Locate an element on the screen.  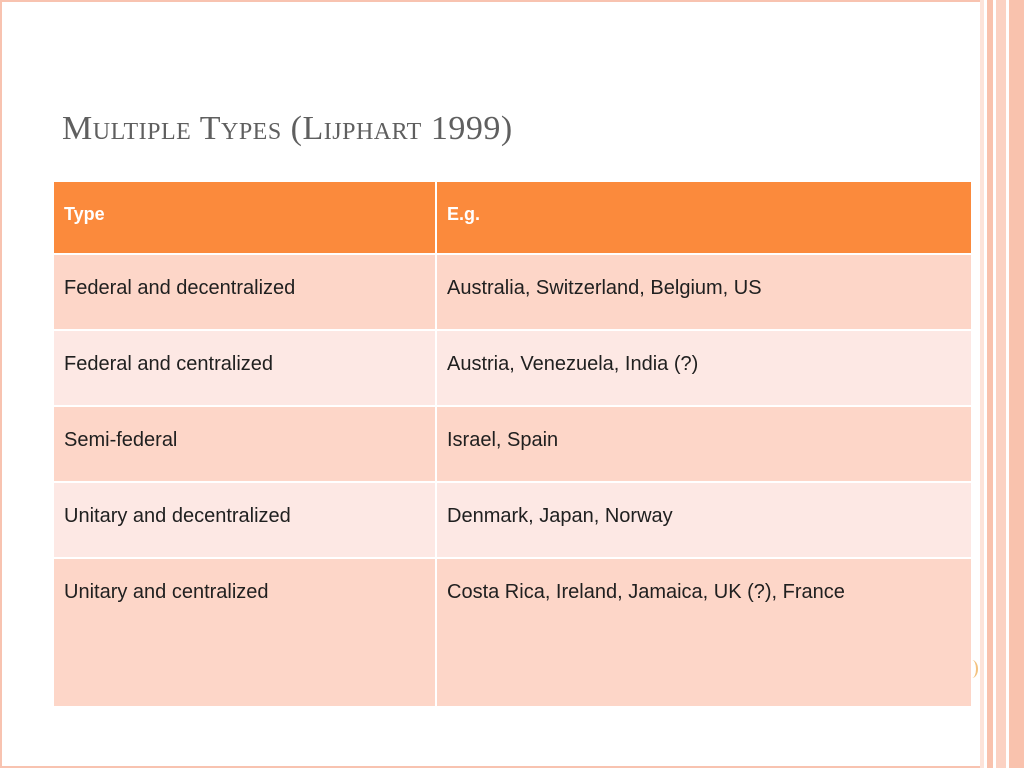
table-header-row: Type E.g. is located at coordinates (512, 217).